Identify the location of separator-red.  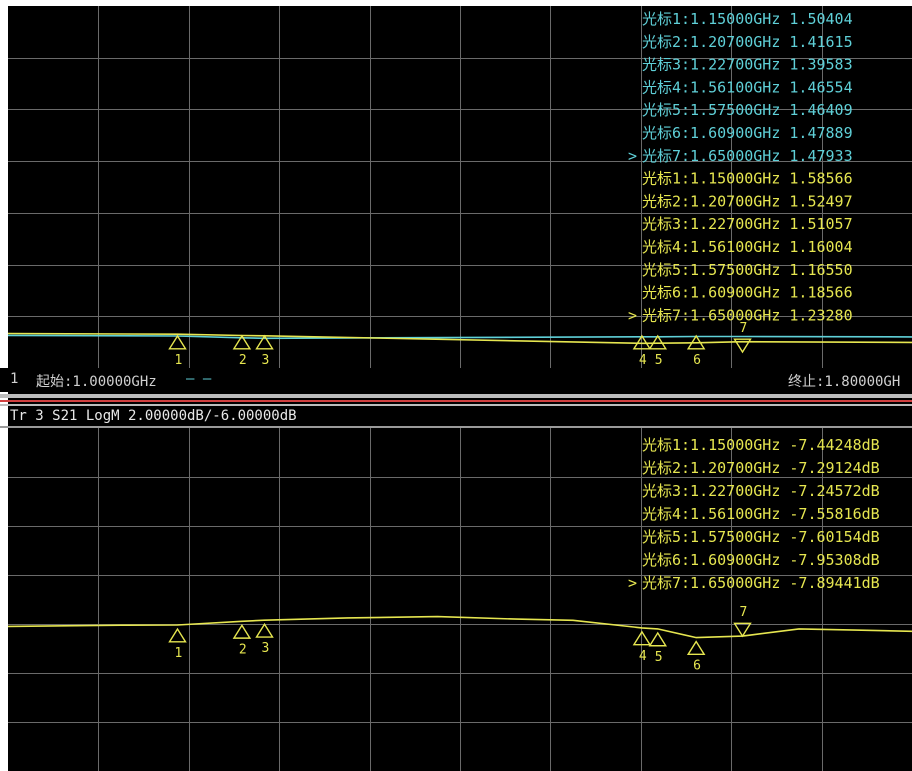
(456, 401).